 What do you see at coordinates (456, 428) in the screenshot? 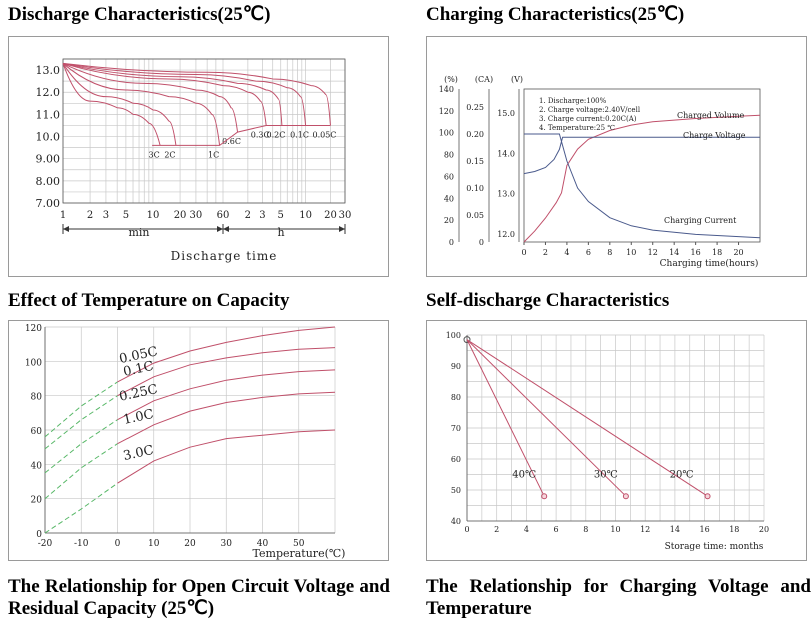
I see `y-tick-label: 70` at bounding box center [456, 428].